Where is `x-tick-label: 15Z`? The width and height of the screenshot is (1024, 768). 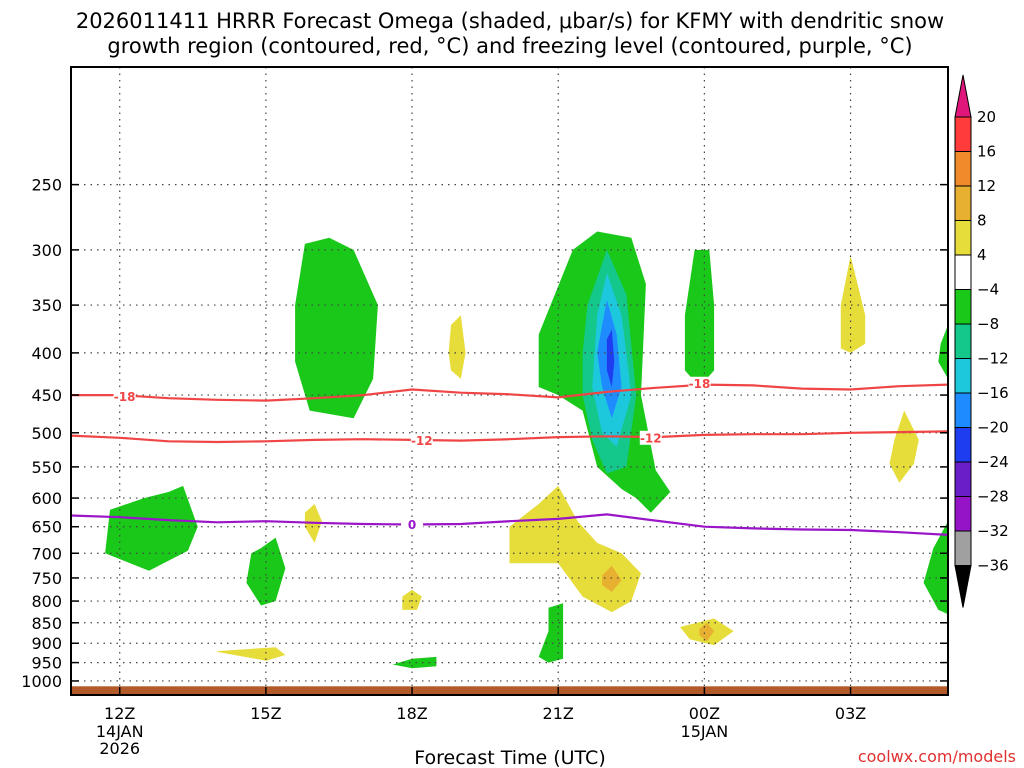
x-tick-label: 15Z is located at coordinates (265, 713).